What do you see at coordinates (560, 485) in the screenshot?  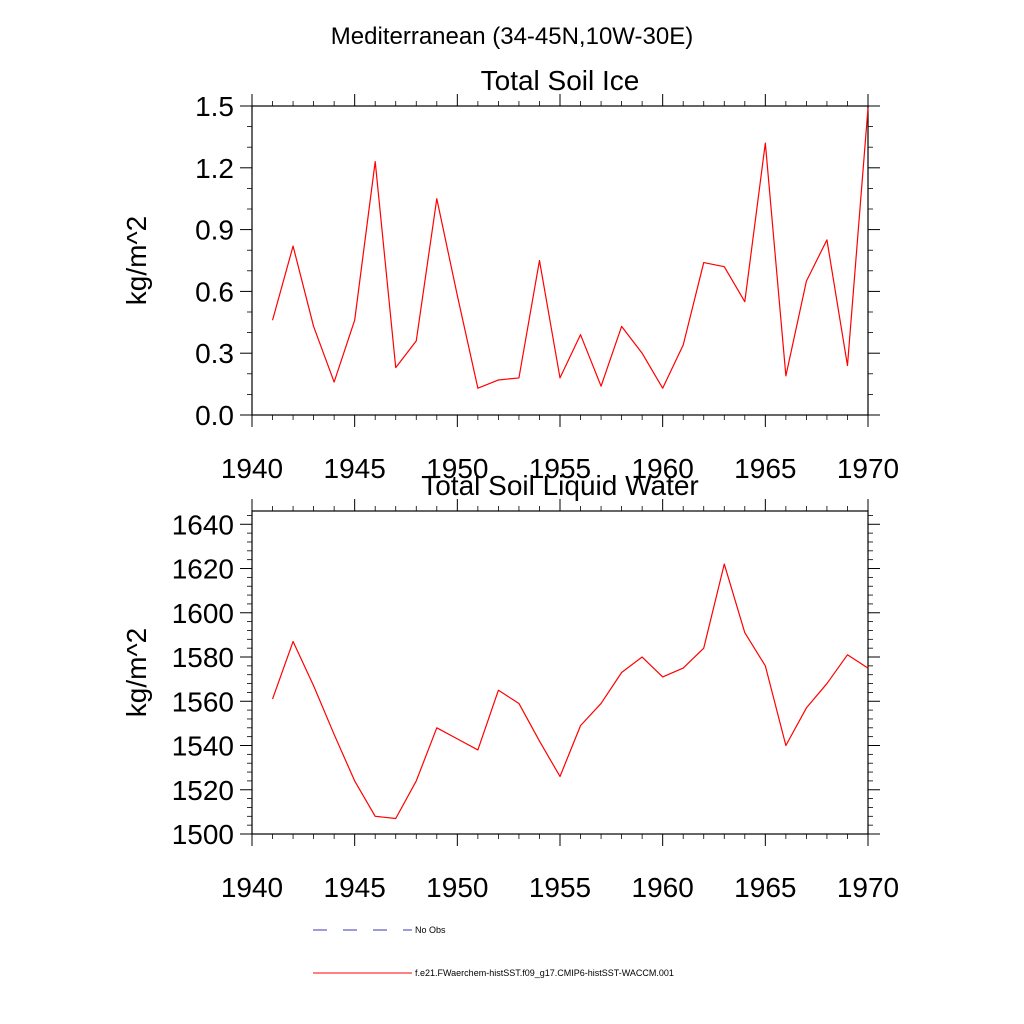 I see `chart-title: Total Soil Liquid Water` at bounding box center [560, 485].